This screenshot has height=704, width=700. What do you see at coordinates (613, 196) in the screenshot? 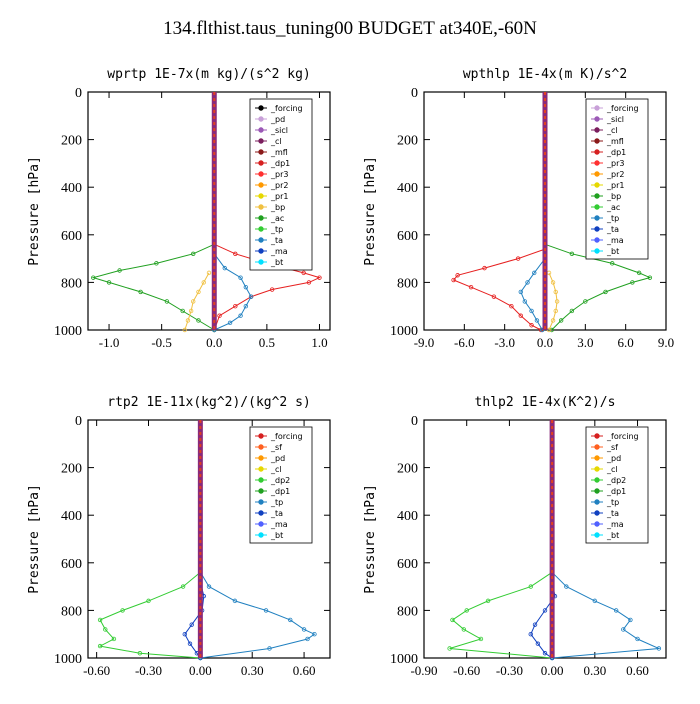
I see `legend-entry: _bp` at bounding box center [613, 196].